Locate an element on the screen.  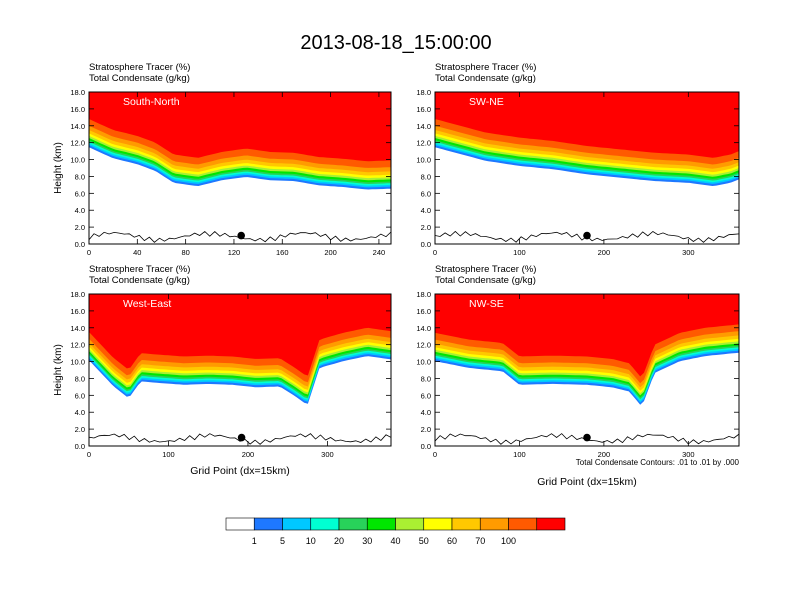
y-tick-label: 16.0 is located at coordinates (423, 109).